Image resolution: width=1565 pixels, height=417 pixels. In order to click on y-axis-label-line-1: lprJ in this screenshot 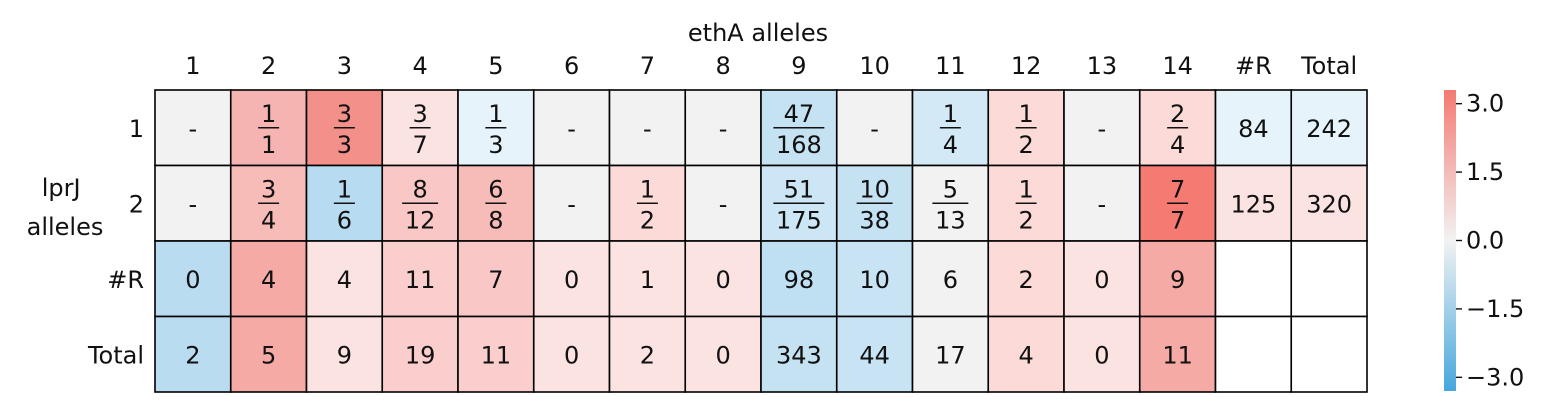, I will do `click(61, 188)`.